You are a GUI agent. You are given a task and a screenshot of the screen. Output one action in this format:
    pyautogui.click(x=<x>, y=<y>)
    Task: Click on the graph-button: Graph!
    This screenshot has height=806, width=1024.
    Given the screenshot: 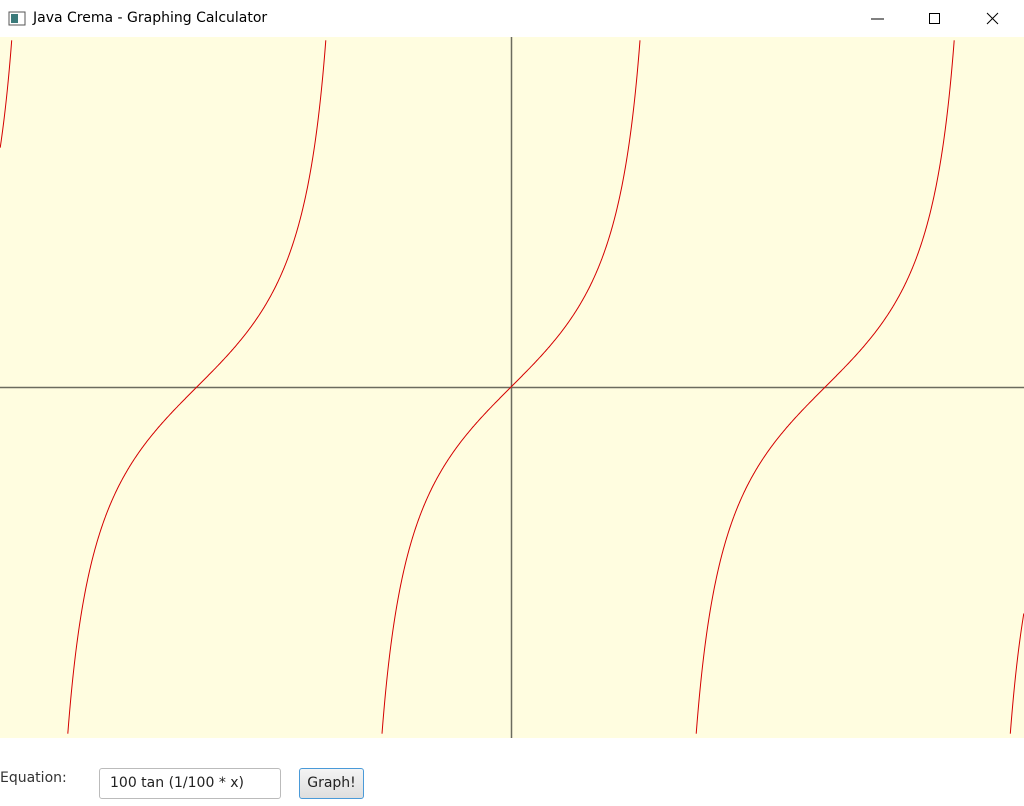 What is the action you would take?
    pyautogui.click(x=331, y=783)
    